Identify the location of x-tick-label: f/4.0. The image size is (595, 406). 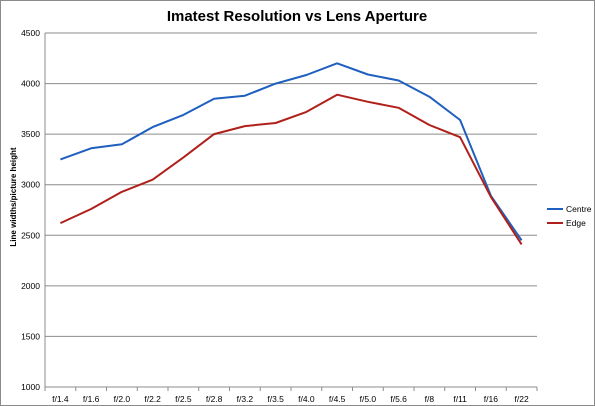
(306, 399).